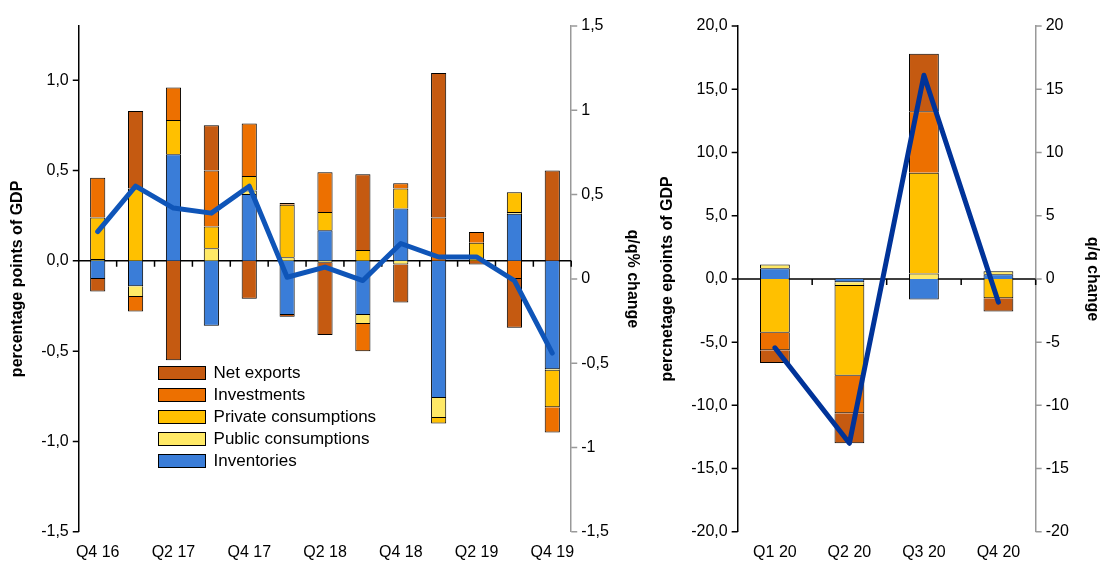 This screenshot has height=571, width=1118. What do you see at coordinates (712, 25) in the screenshot?
I see `y-tick-label: 20,0` at bounding box center [712, 25].